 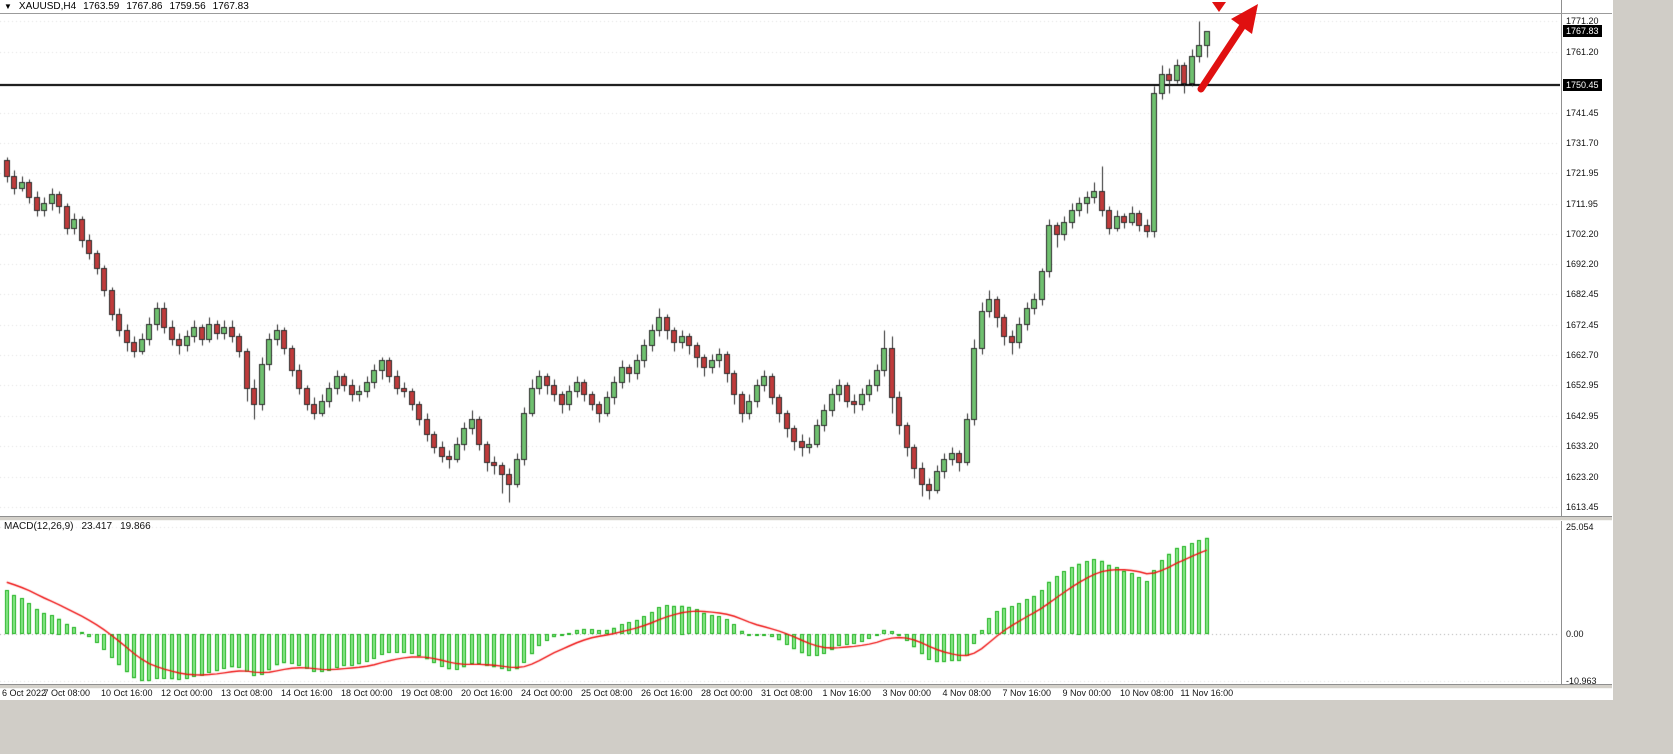 I want to click on macd-tick-label: -10.963, so click(x=1581, y=680).